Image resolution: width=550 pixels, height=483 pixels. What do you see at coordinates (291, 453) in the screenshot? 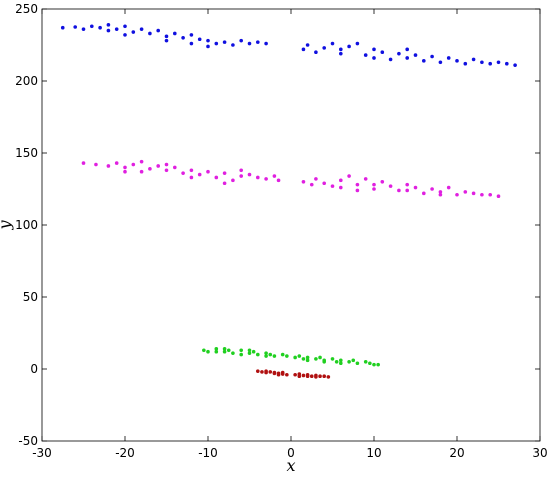
I see `x-tick-label: 0` at bounding box center [291, 453].